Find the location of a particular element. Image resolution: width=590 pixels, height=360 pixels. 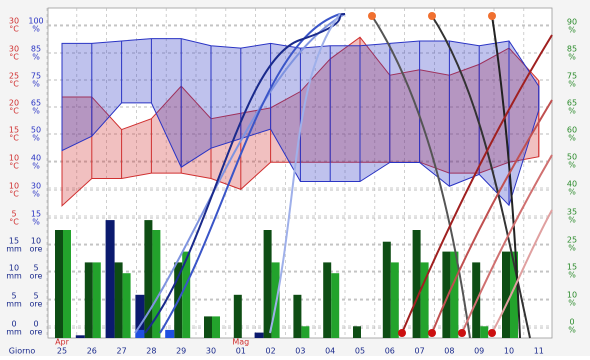

x-tick-label: 06 is located at coordinates (390, 351).